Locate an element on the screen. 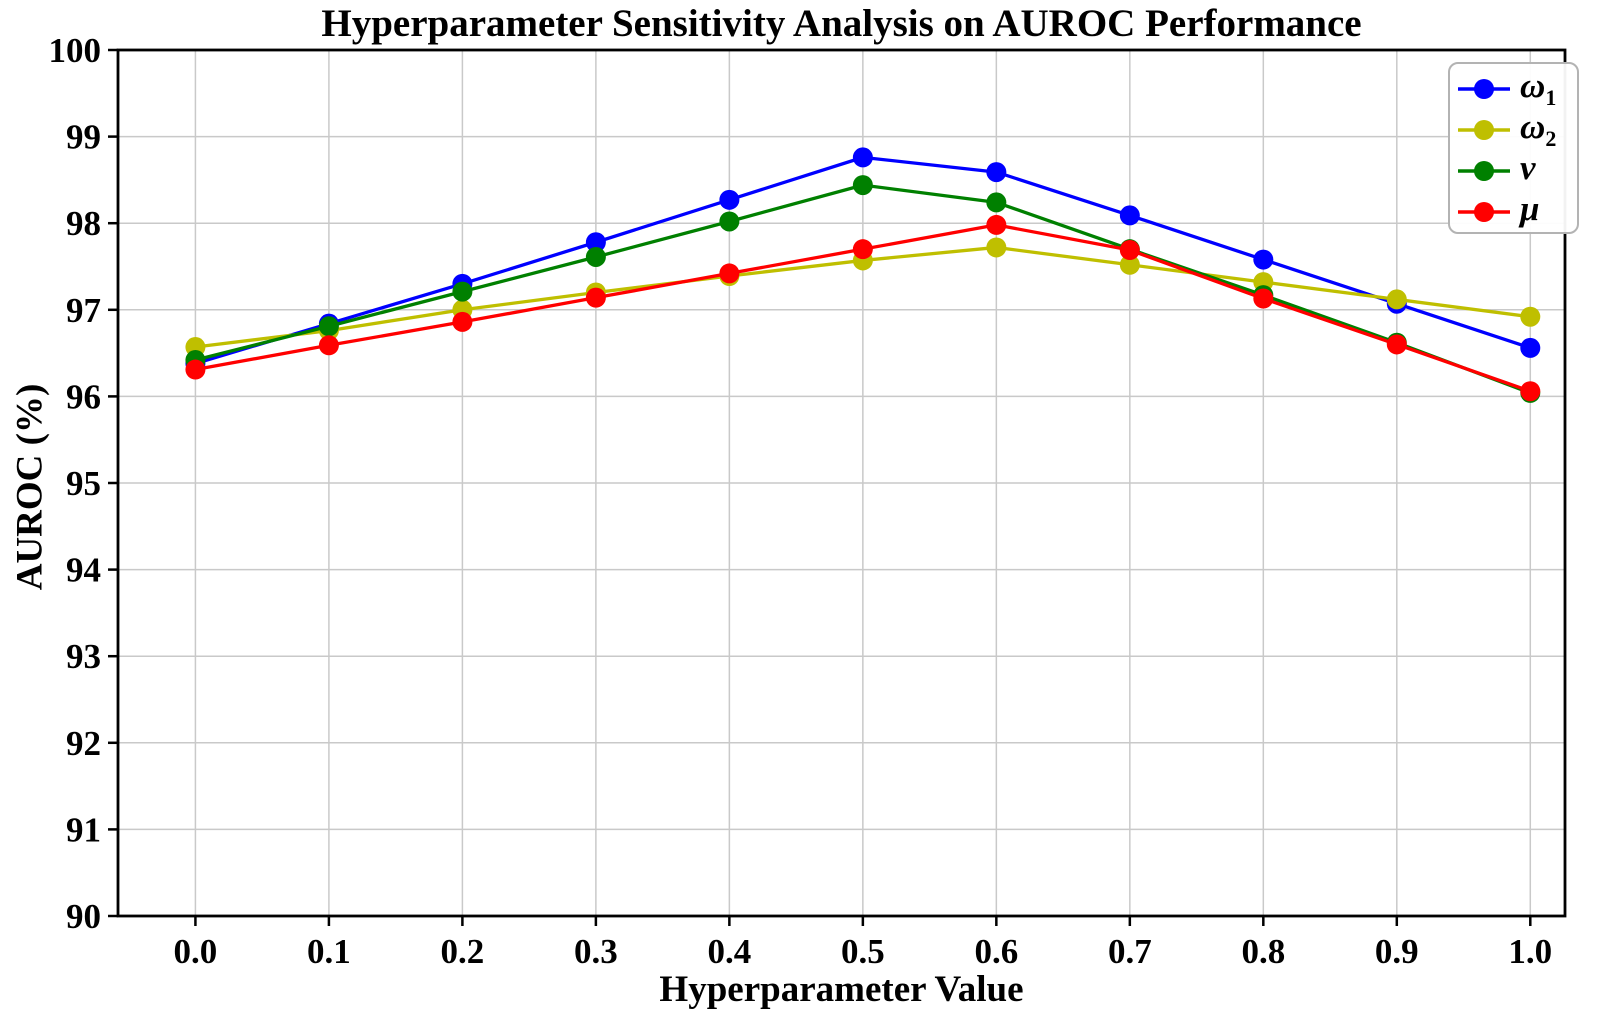 This screenshot has width=1600, height=1029. x-tick-label: 0.4 is located at coordinates (729, 951).